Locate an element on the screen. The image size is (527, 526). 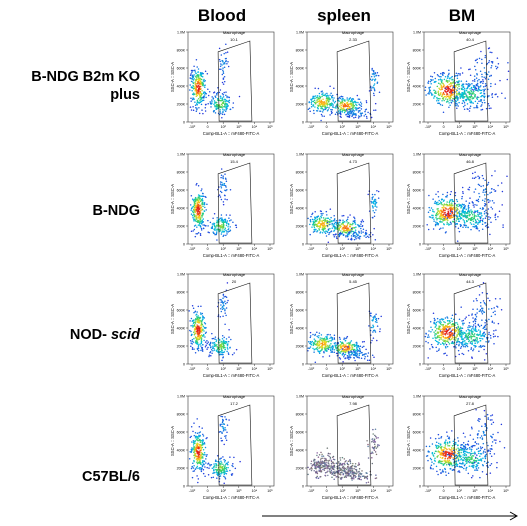
x-tick-label: 0 is located at coordinates (327, 127).